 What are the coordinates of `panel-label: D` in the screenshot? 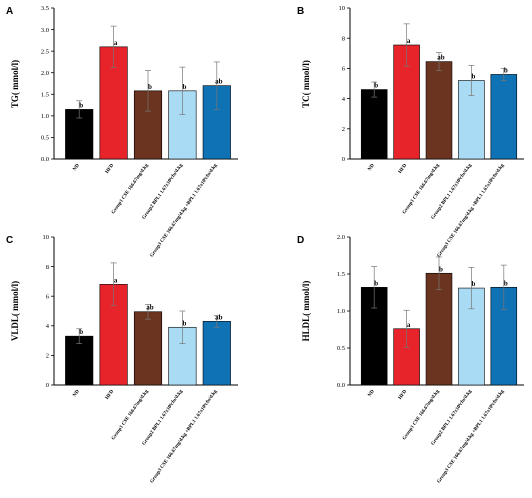 It's located at (300, 240).